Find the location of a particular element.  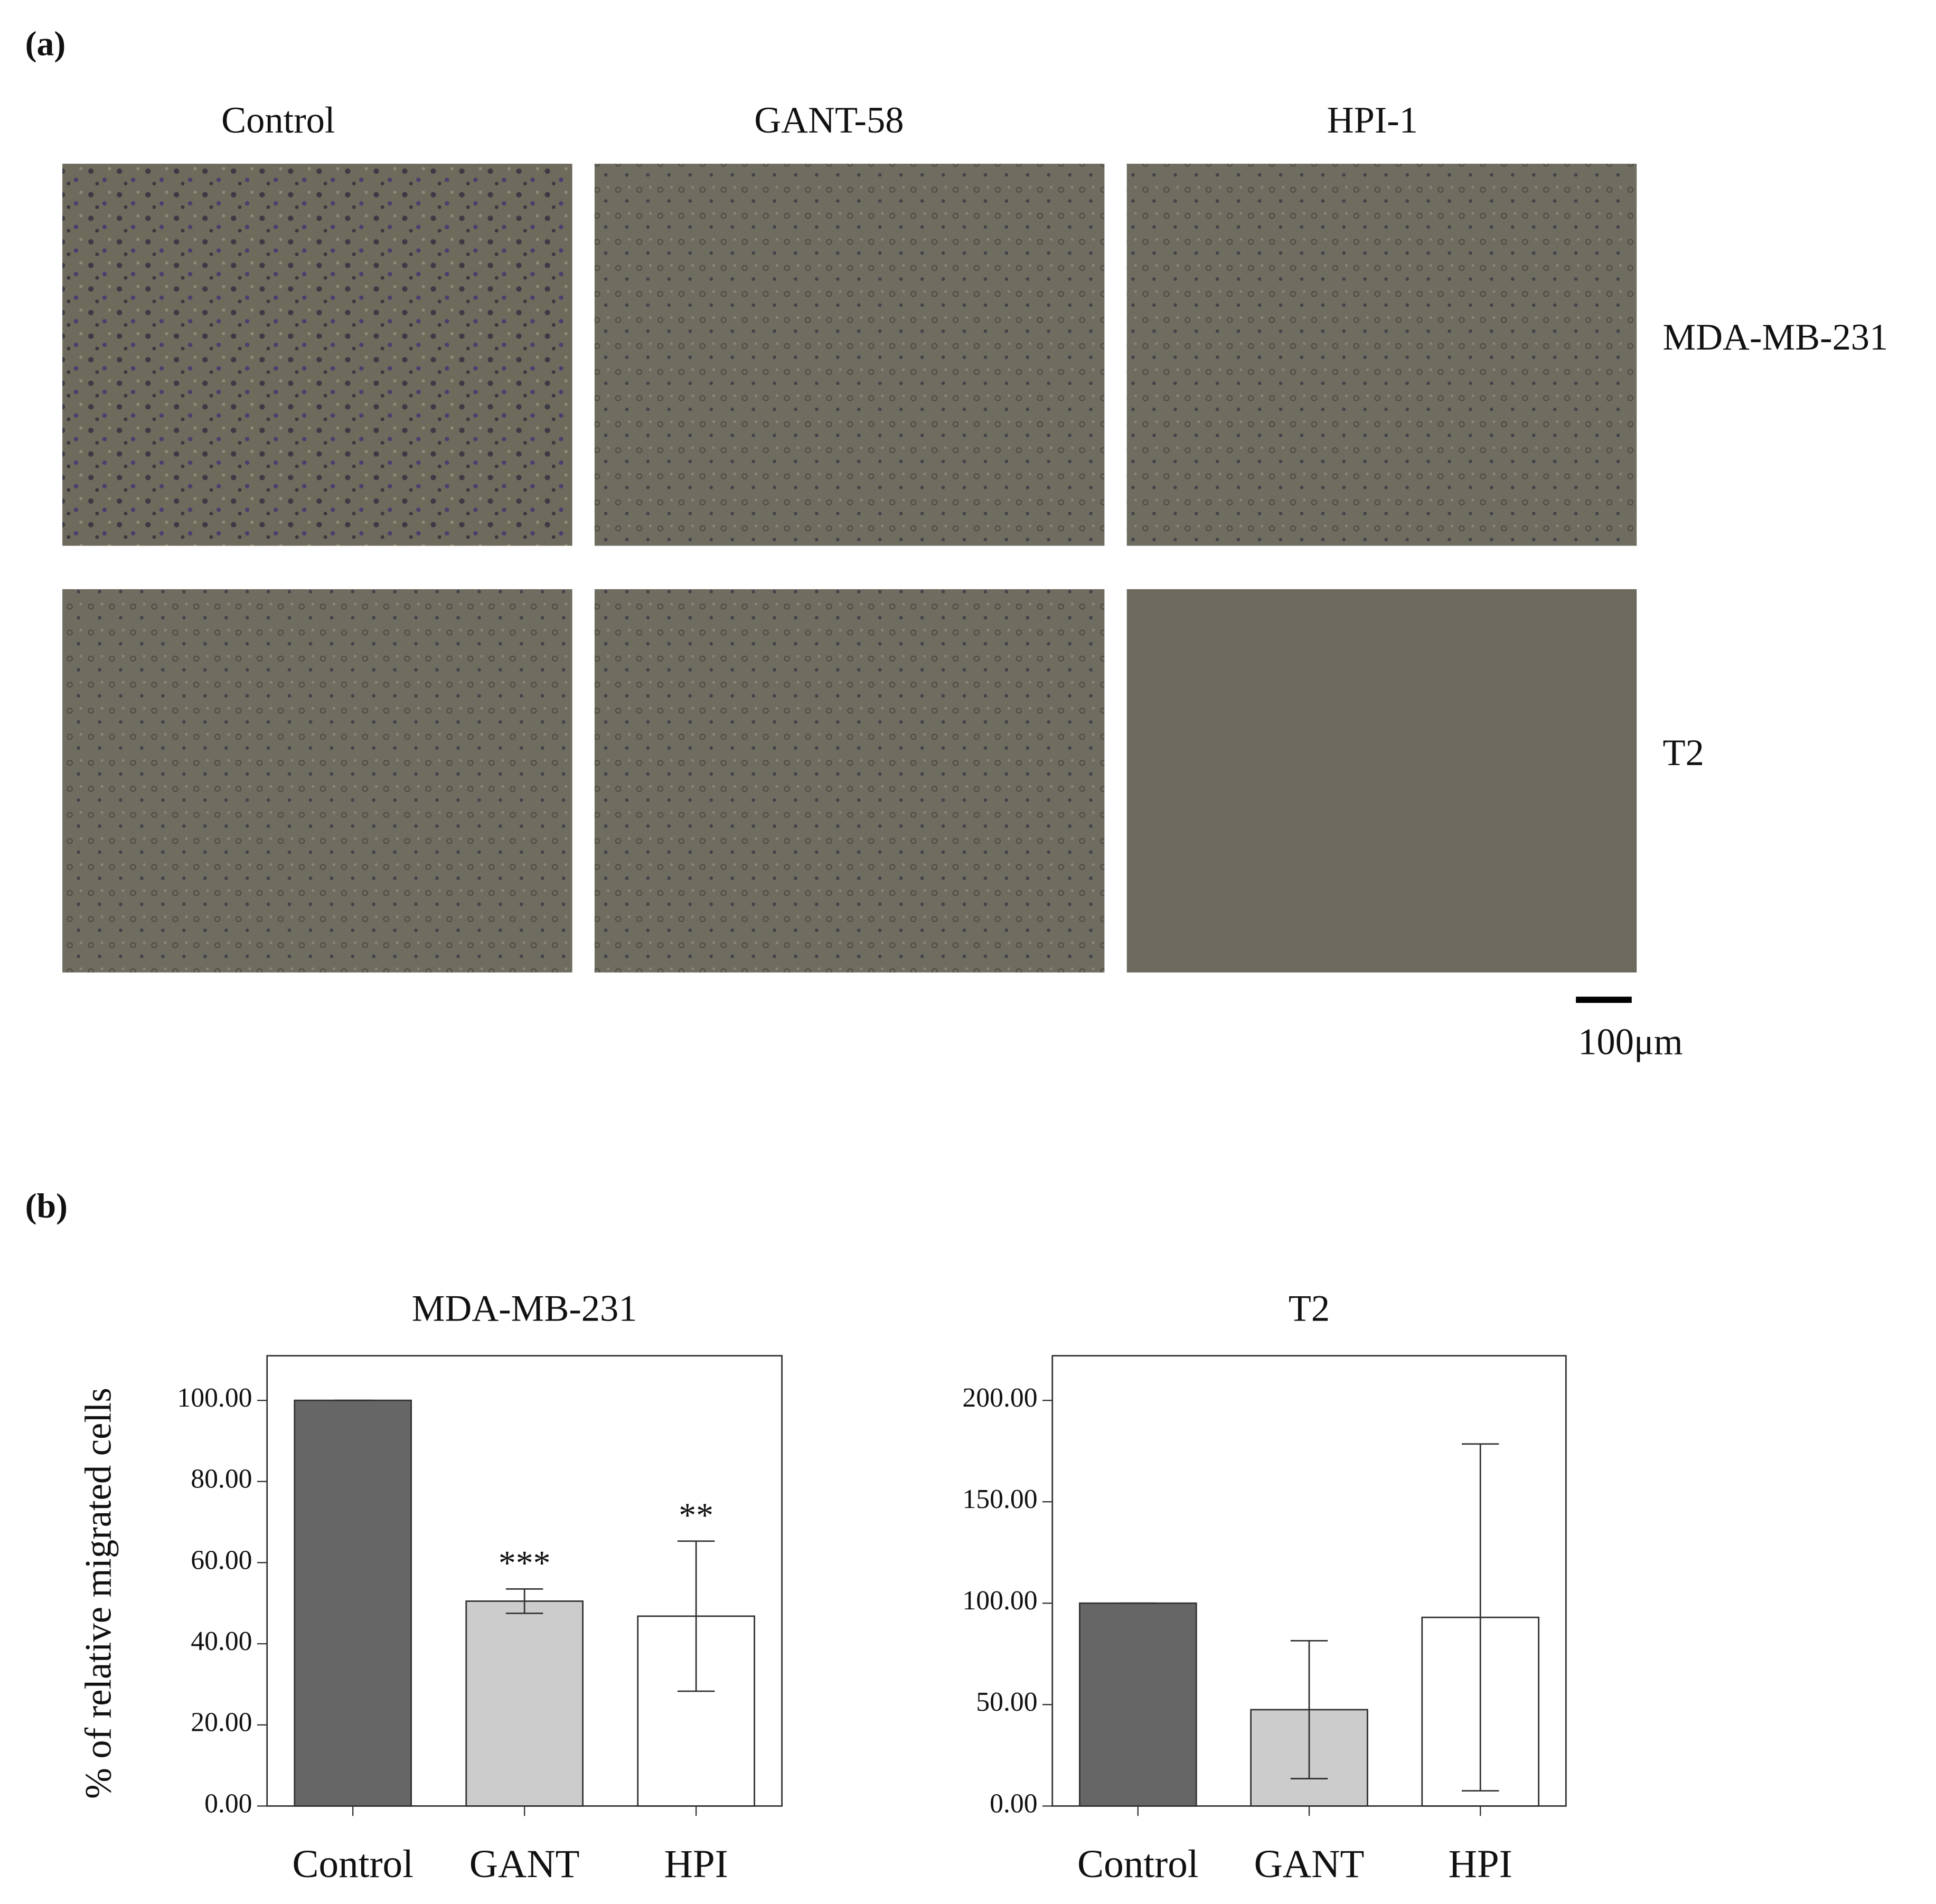

y-tick-label: 60.00 is located at coordinates (221, 1560).